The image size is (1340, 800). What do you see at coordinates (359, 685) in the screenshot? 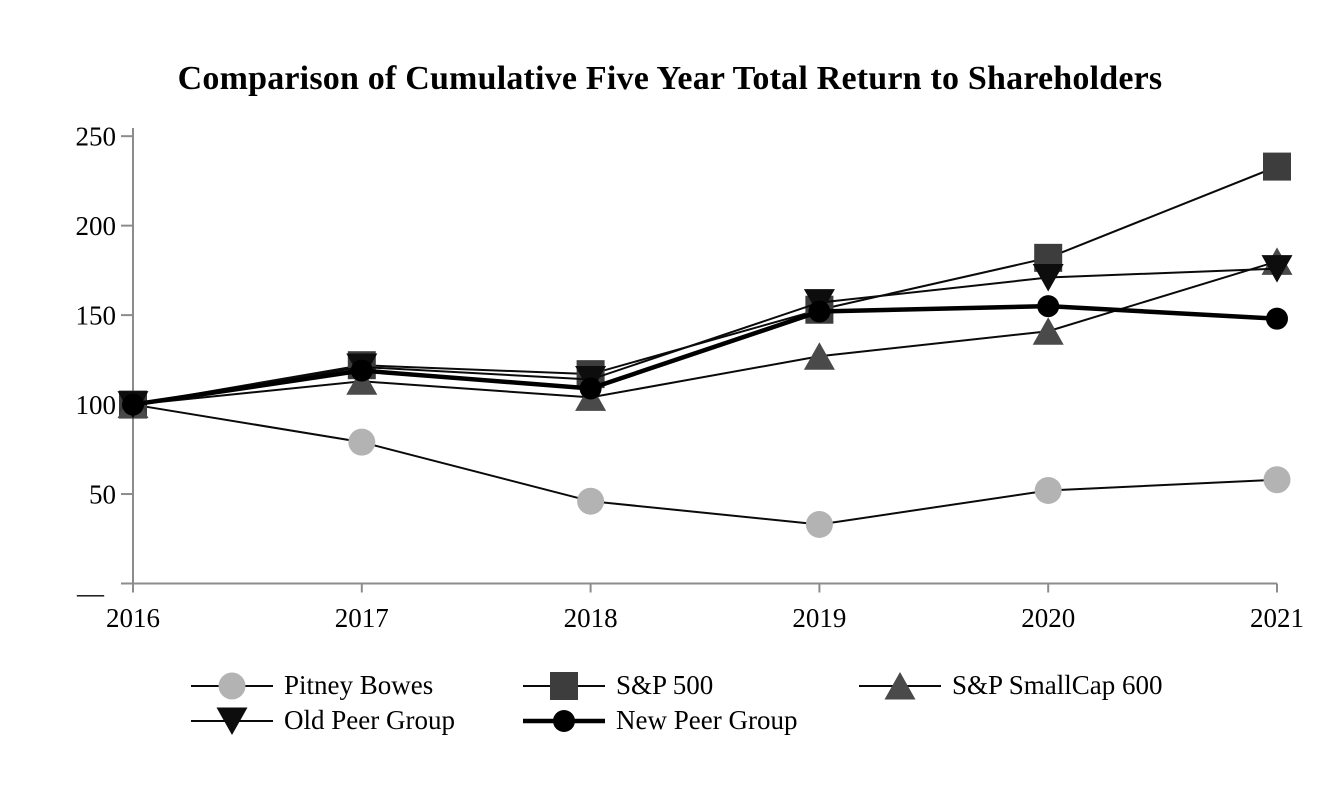
I see `legend-label-pitney-bowes: Pitney Bowes` at bounding box center [359, 685].